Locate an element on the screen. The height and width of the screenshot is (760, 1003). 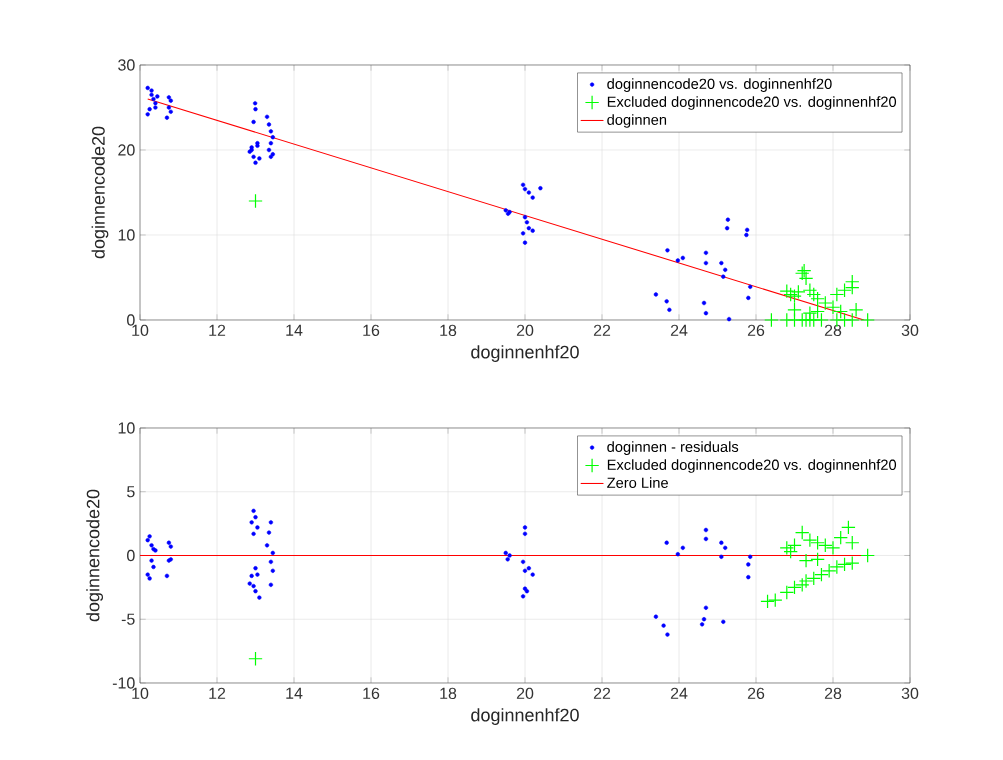
y-tick-label: -5 is located at coordinates (128, 619).